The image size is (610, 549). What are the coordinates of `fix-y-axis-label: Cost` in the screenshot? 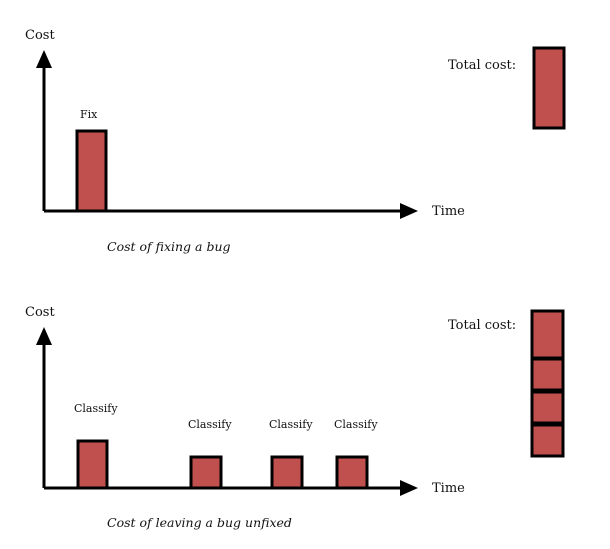 It's located at (40, 35).